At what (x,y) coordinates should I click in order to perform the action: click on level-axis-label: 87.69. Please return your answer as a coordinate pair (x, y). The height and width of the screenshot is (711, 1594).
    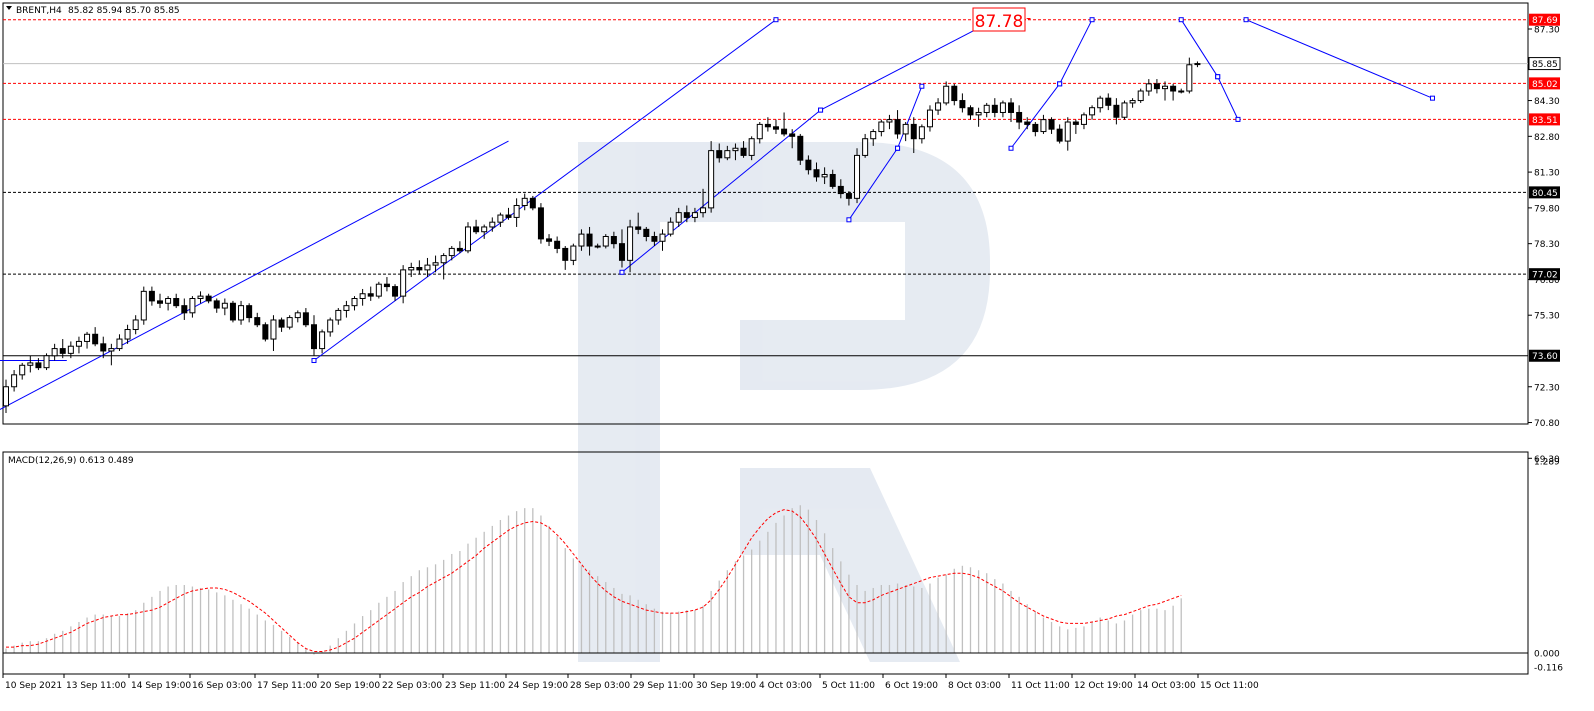
    Looking at the image, I should click on (1545, 21).